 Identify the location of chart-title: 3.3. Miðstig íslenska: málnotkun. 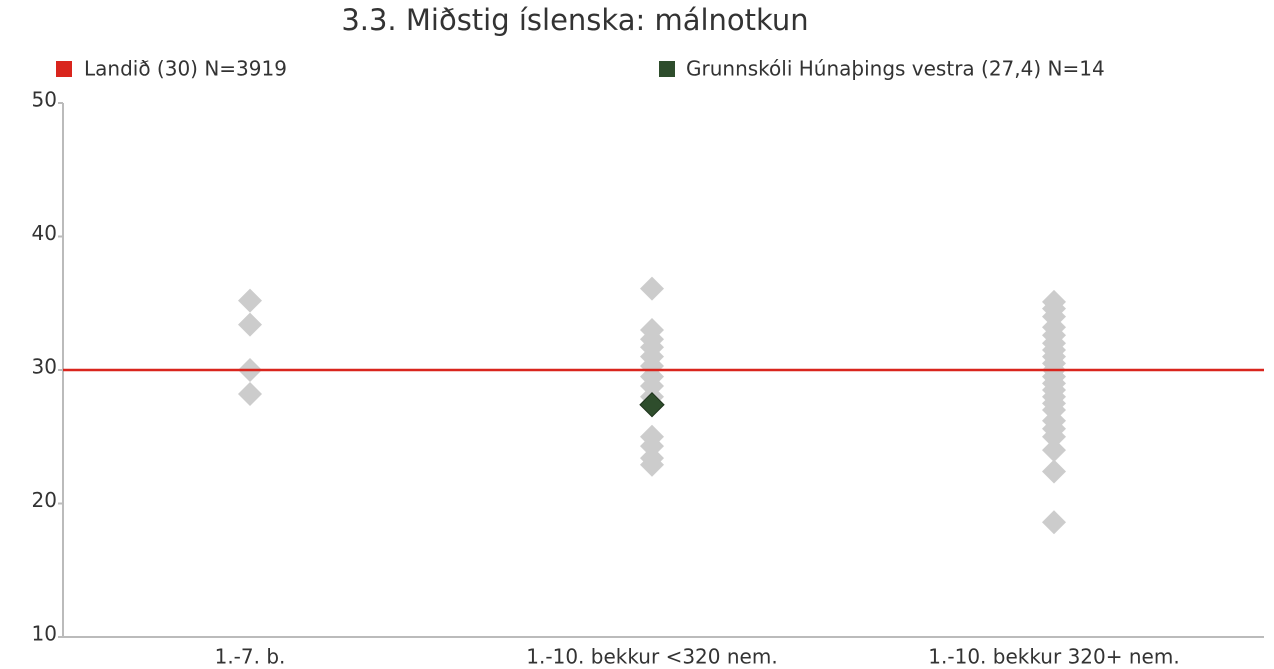
(574, 20).